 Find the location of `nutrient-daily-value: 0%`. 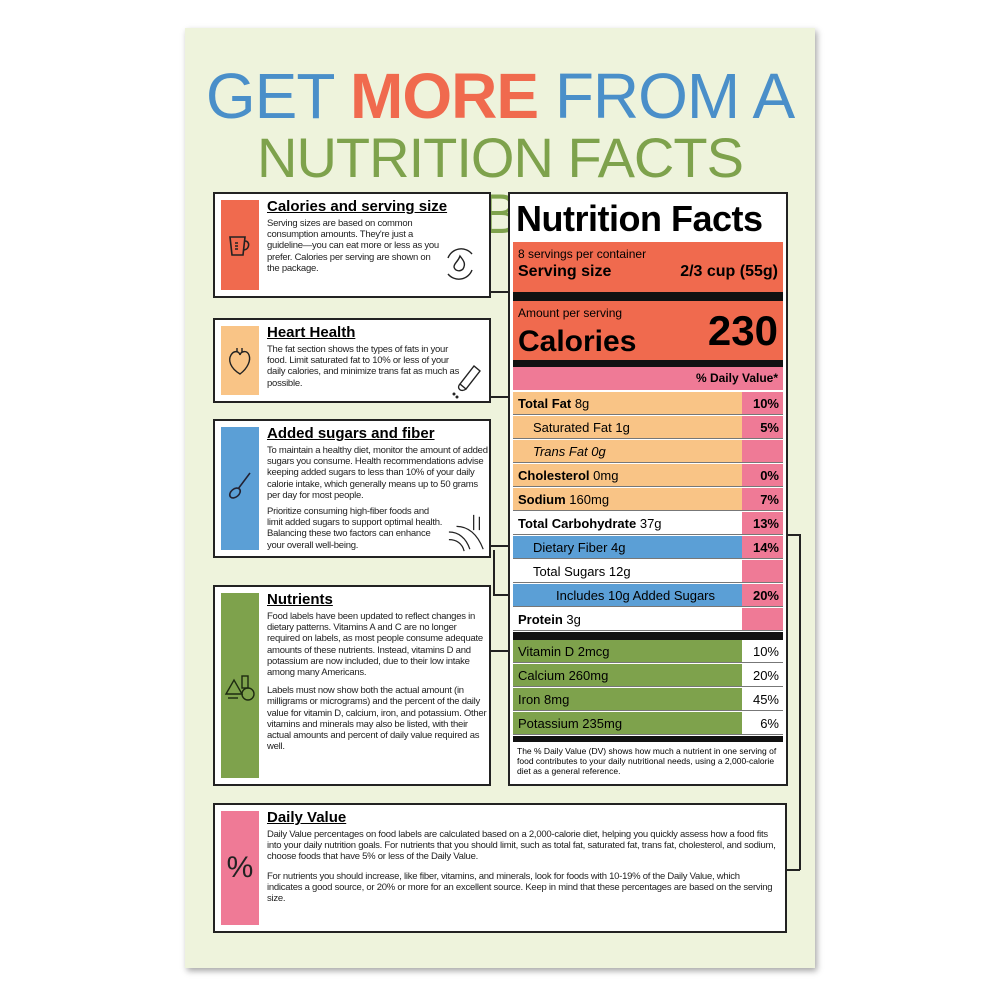

nutrient-daily-value: 0% is located at coordinates (762, 475).